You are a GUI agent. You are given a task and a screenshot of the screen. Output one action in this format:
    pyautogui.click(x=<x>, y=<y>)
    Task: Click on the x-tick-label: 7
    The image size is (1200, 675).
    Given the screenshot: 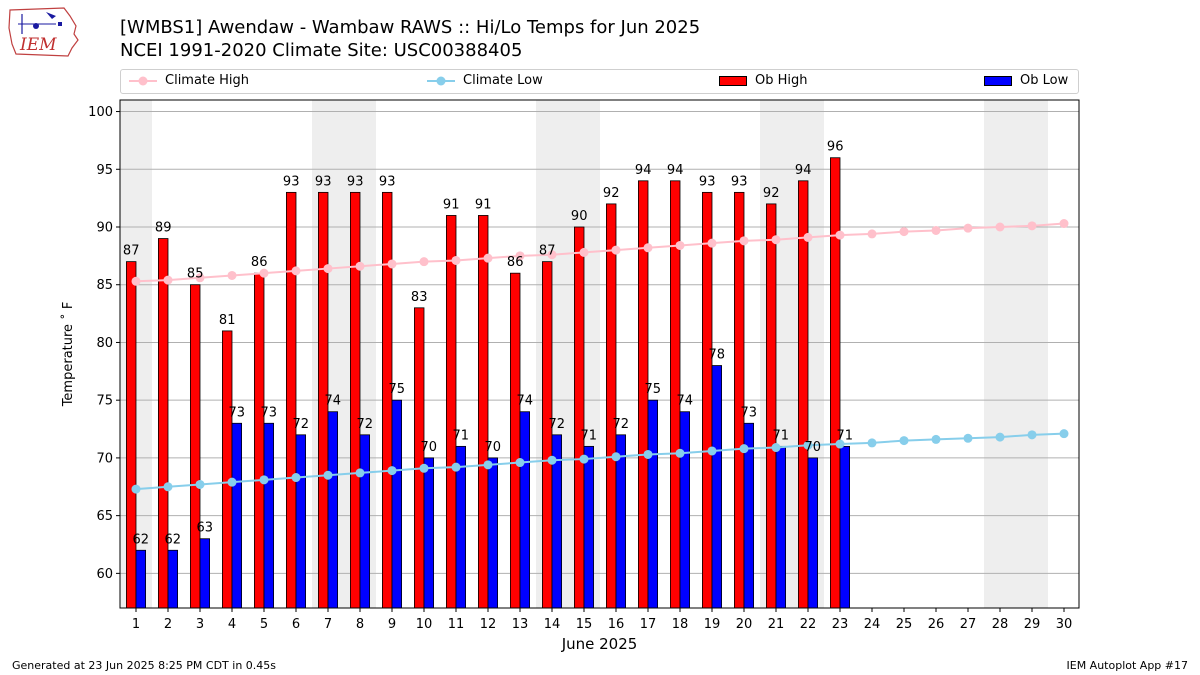 What is the action you would take?
    pyautogui.click(x=328, y=624)
    